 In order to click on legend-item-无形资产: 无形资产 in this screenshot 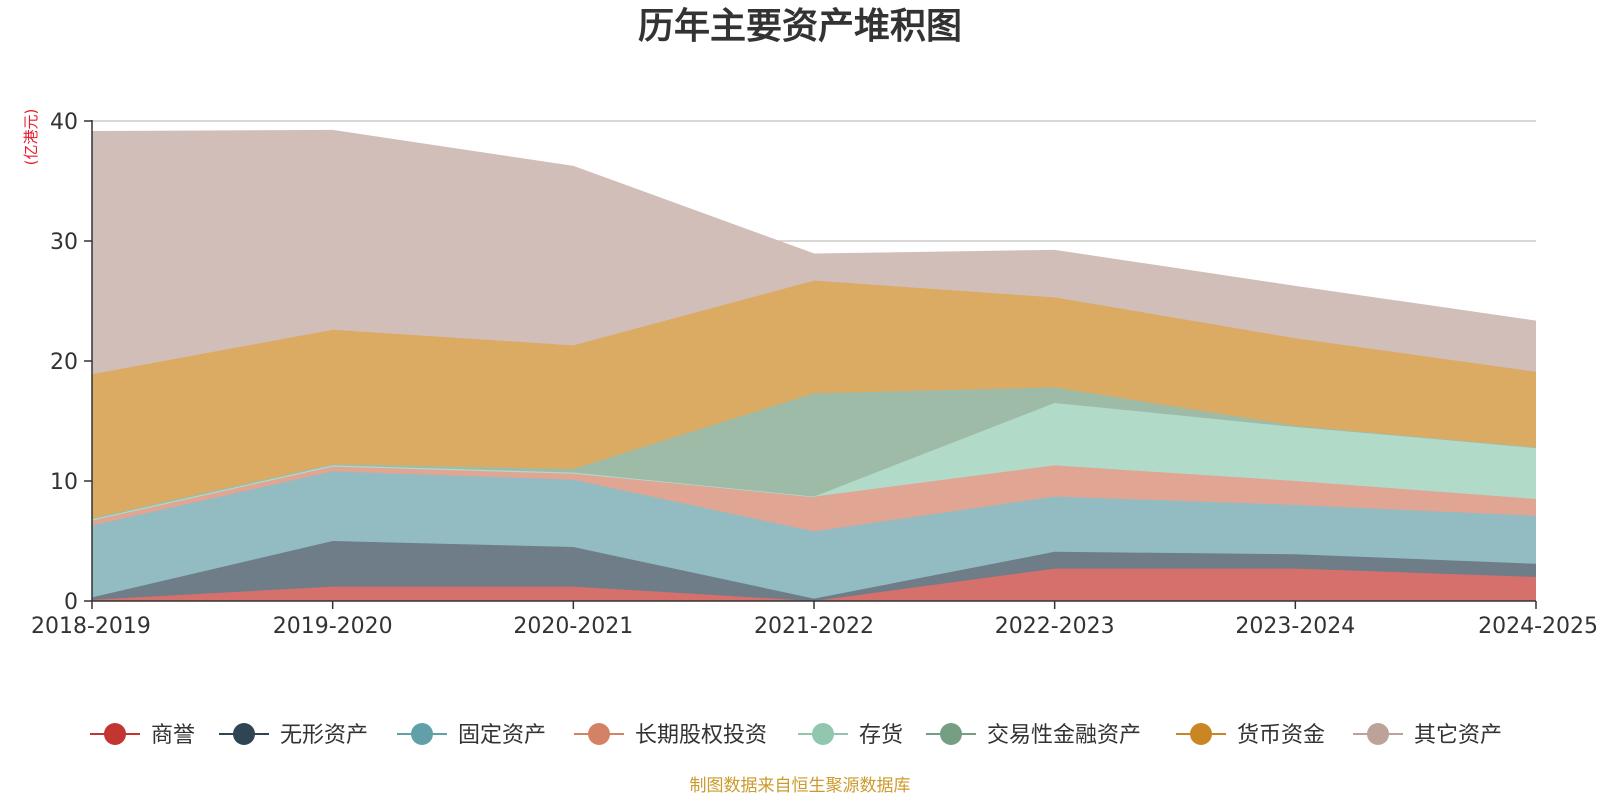, I will do `click(293, 735)`.